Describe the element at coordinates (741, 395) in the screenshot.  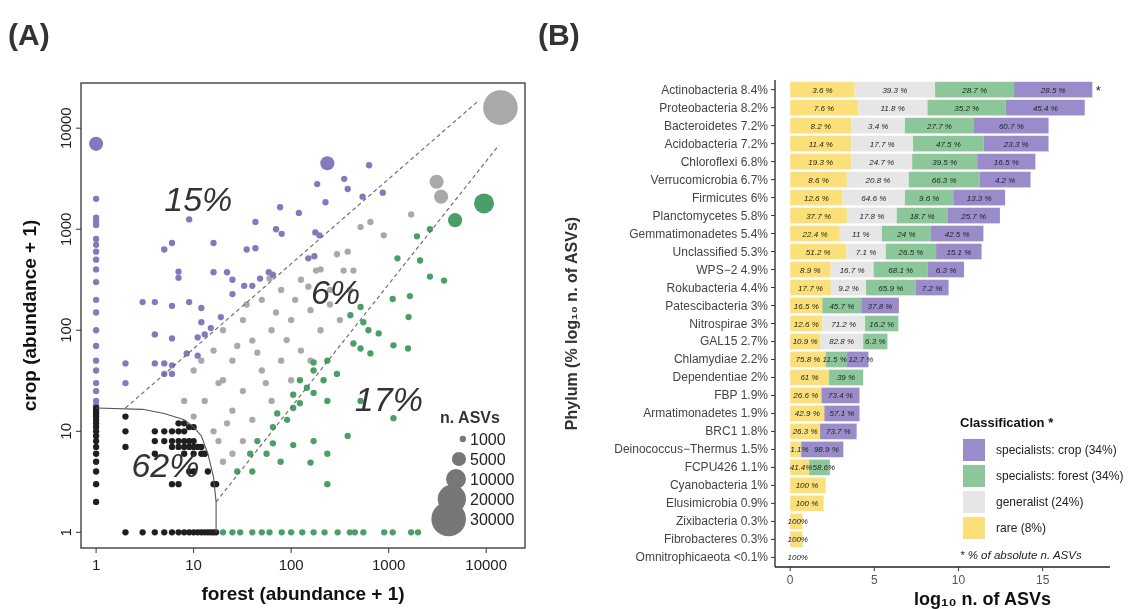
I see `y-tick-label: FBP 1.9%` at that location.